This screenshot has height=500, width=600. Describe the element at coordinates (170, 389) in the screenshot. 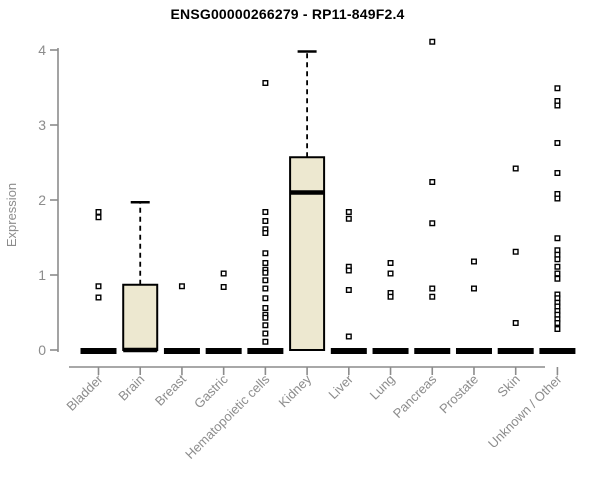

I see `x-tick-label-breast: Breast` at that location.